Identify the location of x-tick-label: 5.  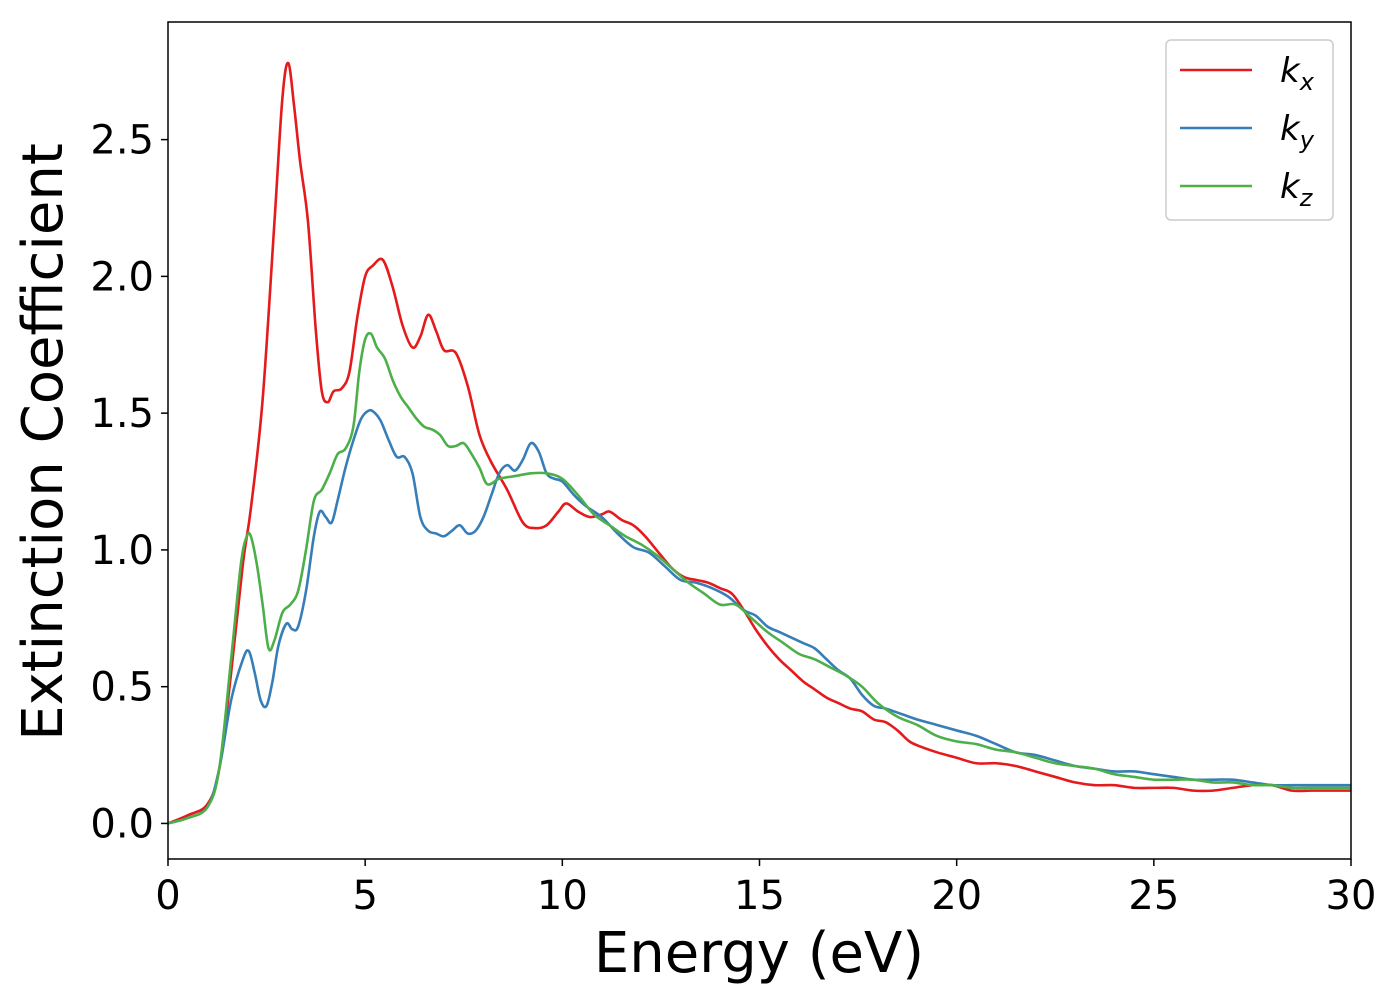
(364, 896).